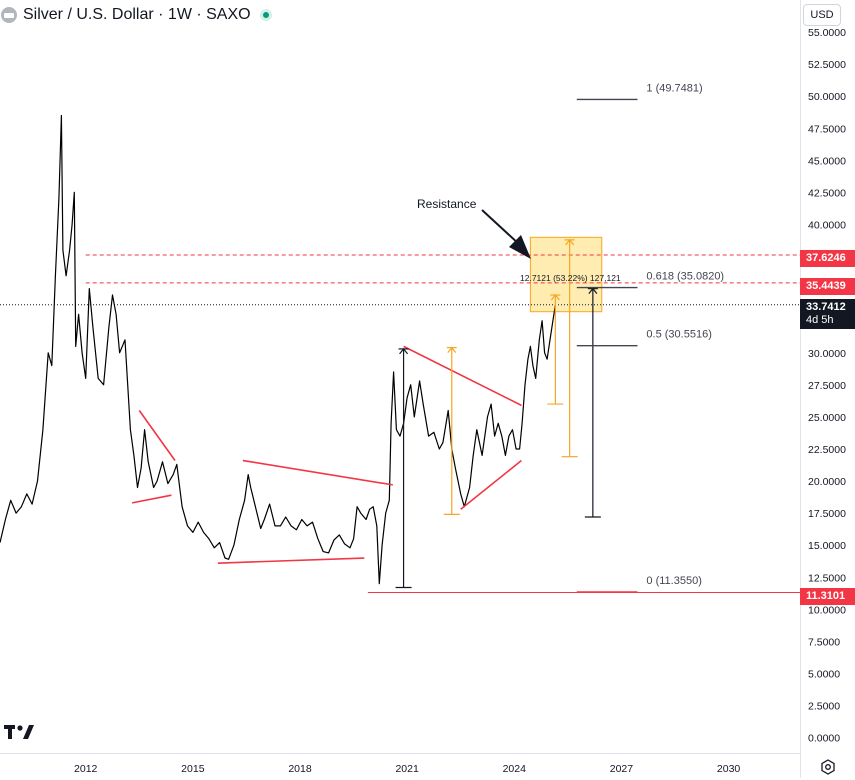 Image resolution: width=855 pixels, height=780 pixels. I want to click on resistance-arrow-shaft, so click(501, 227).